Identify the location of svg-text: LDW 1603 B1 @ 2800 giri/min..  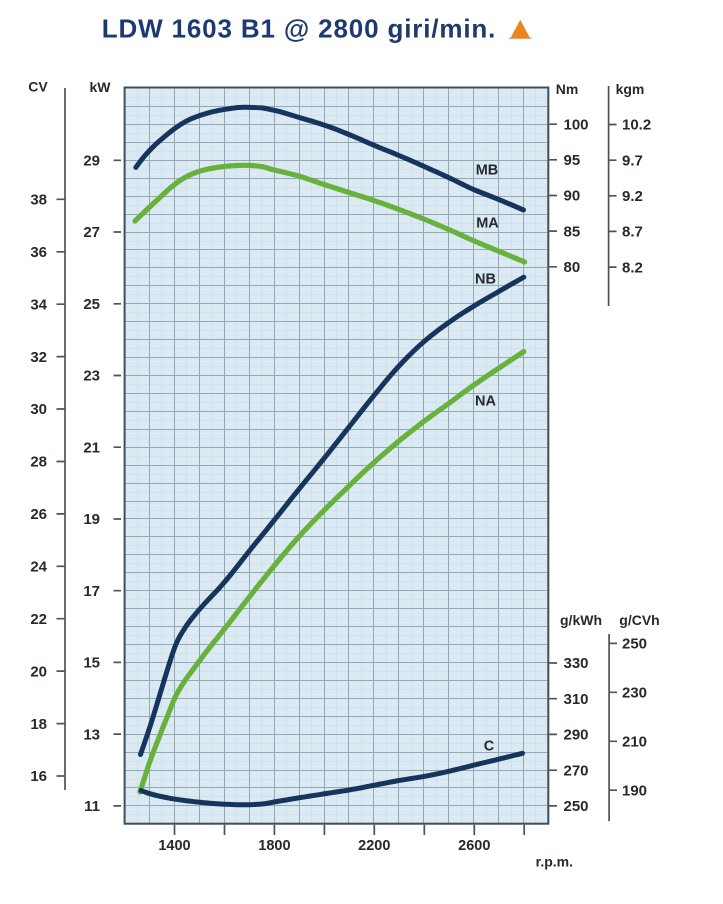
(299, 29).